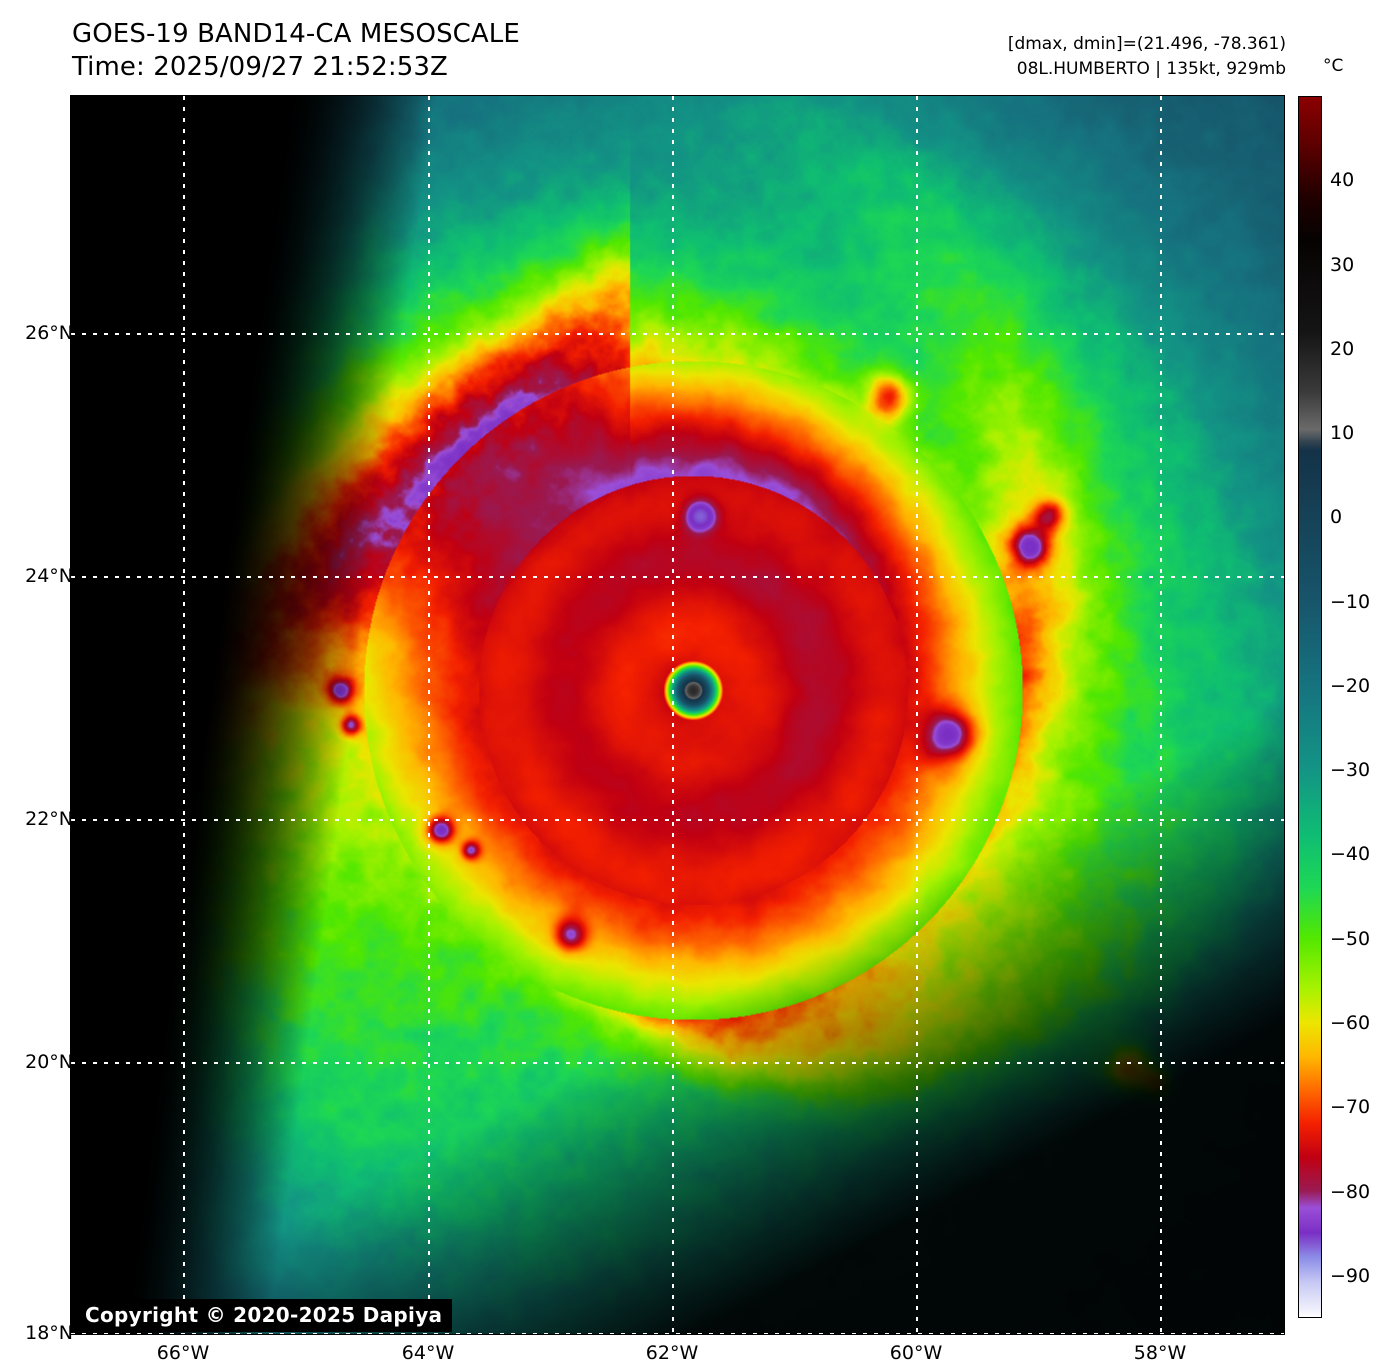  I want to click on lat-tick-label: 22°N, so click(49, 819).